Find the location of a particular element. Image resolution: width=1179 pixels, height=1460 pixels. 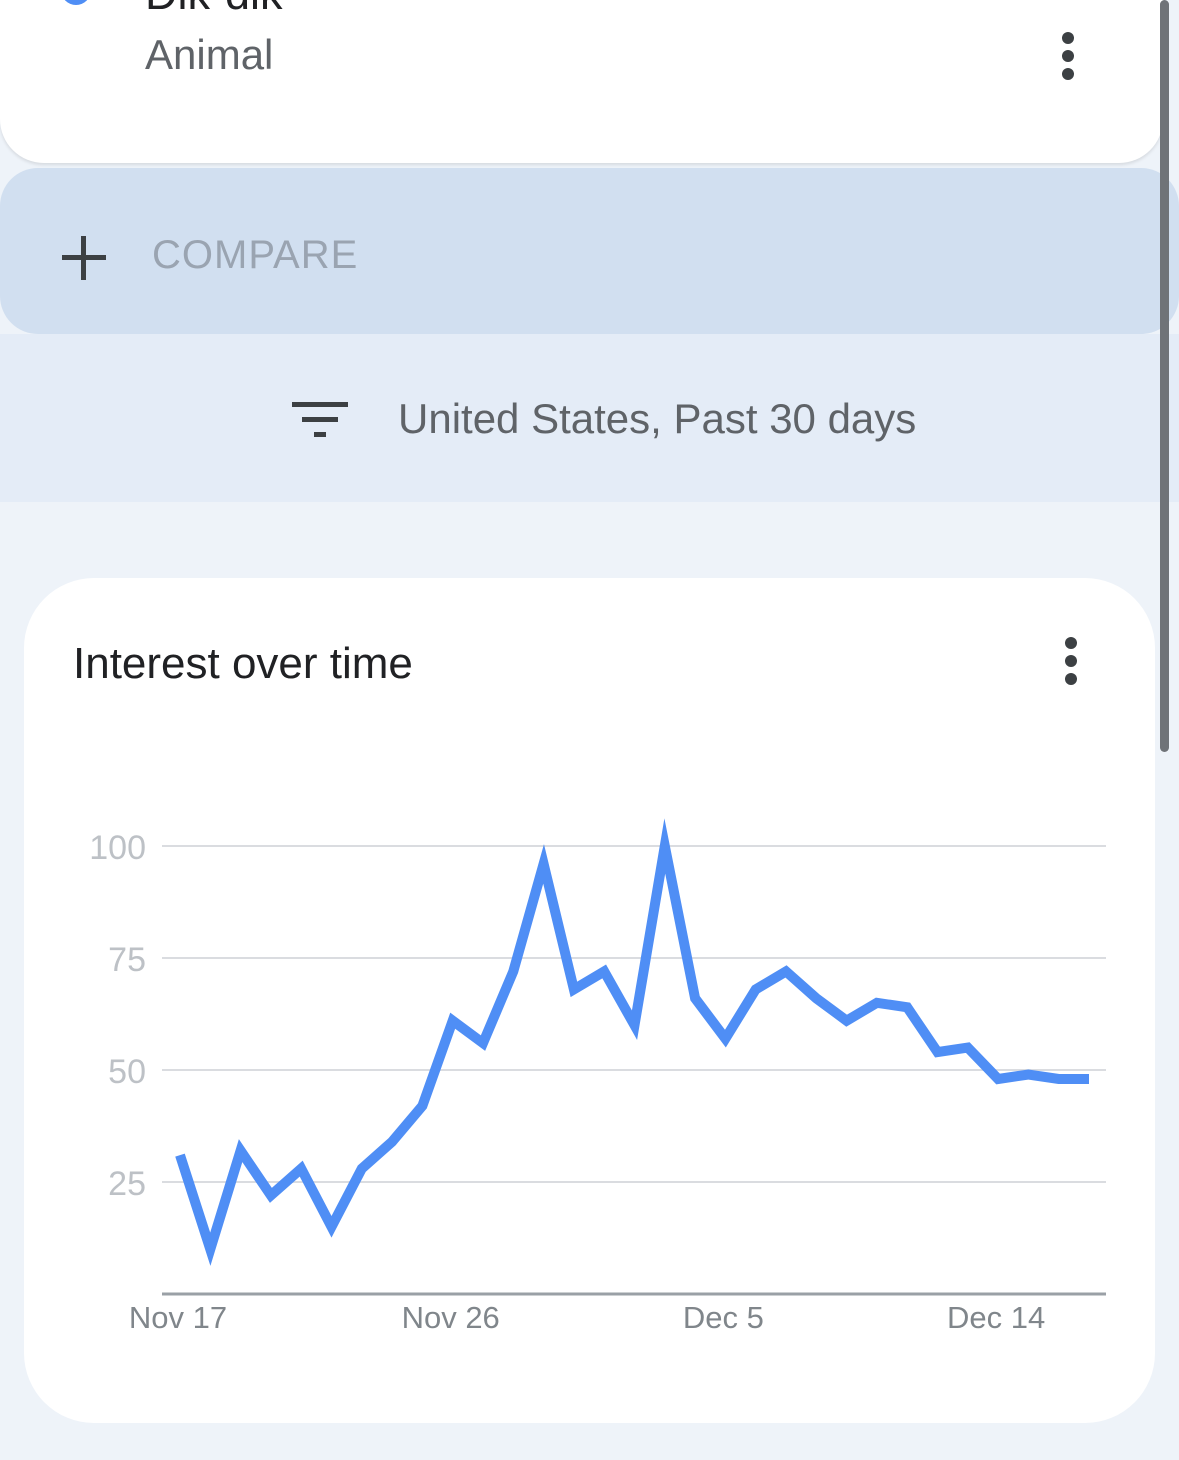

filter-bar is located at coordinates (589, 418).